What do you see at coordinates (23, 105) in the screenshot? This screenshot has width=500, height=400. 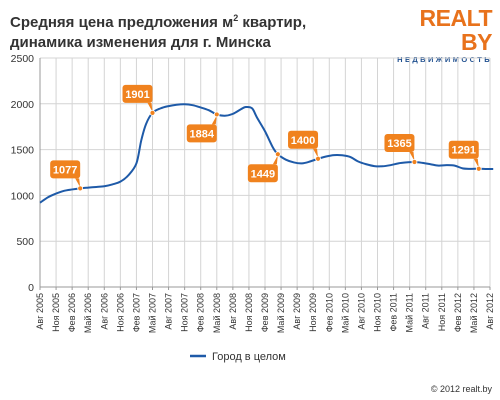 I see `y-tick-label: 2000` at bounding box center [23, 105].